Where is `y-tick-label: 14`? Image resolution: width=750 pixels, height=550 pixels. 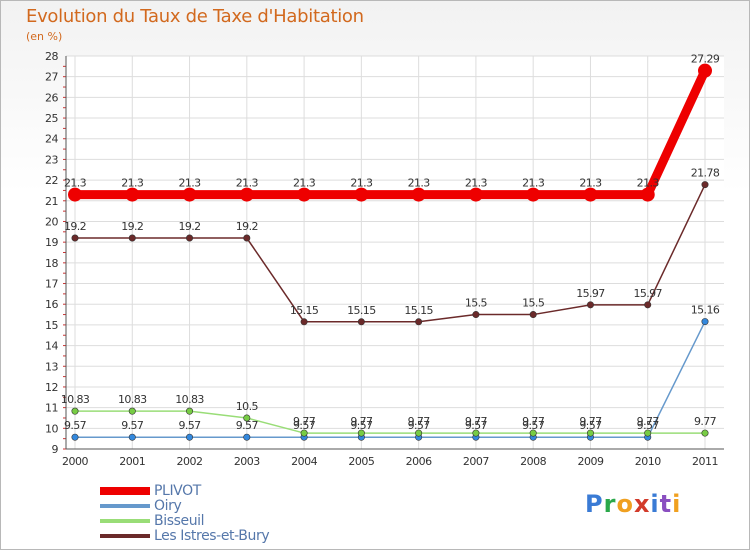
y-tick-label: 14 is located at coordinates (51, 346).